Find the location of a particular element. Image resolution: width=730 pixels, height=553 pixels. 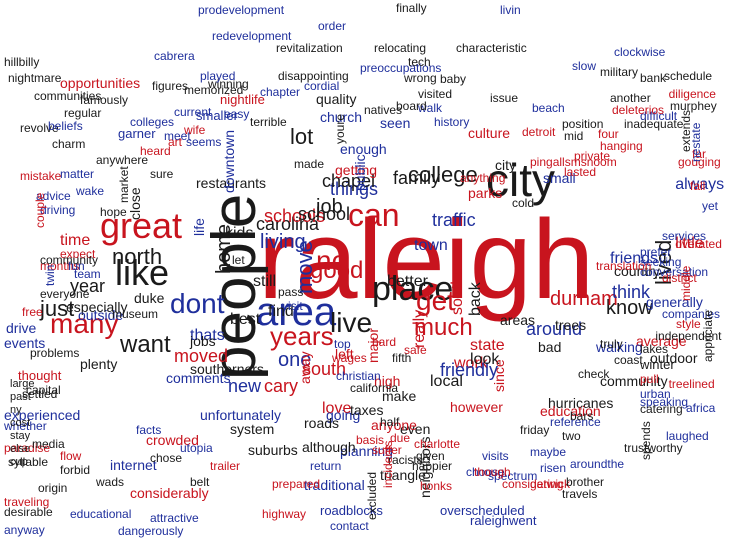

word-meet-179: meet is located at coordinates (177, 136).